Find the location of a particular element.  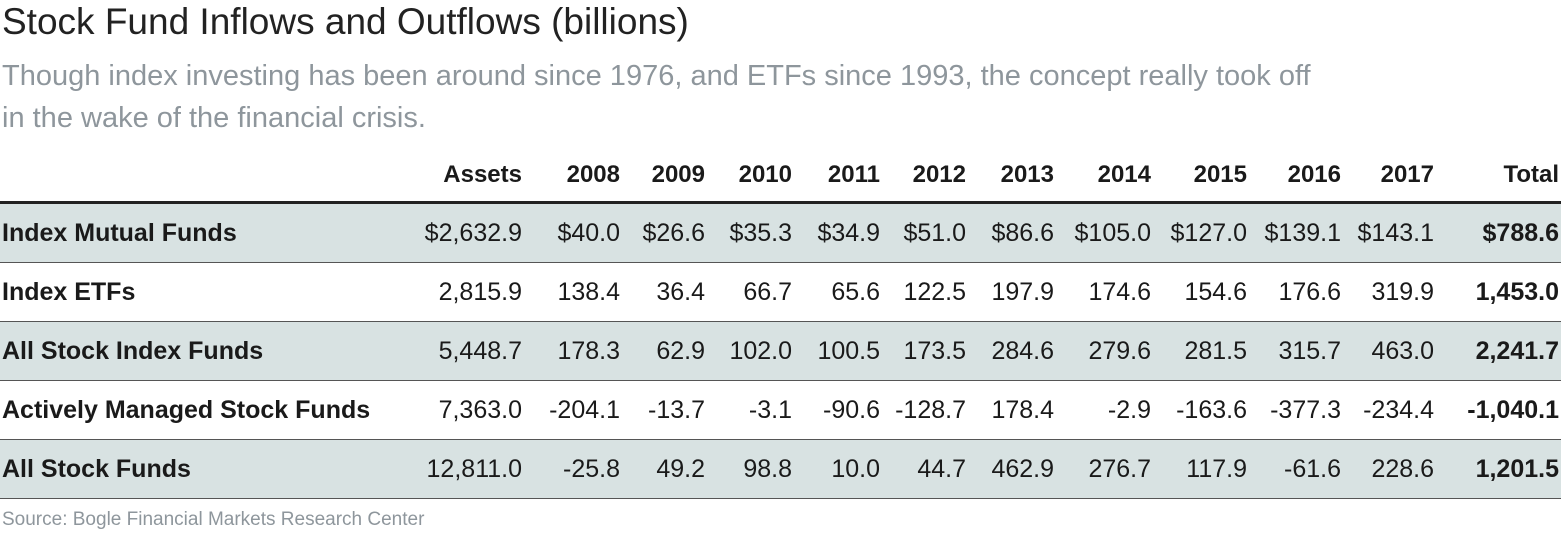

column-header: Total is located at coordinates (1531, 174).